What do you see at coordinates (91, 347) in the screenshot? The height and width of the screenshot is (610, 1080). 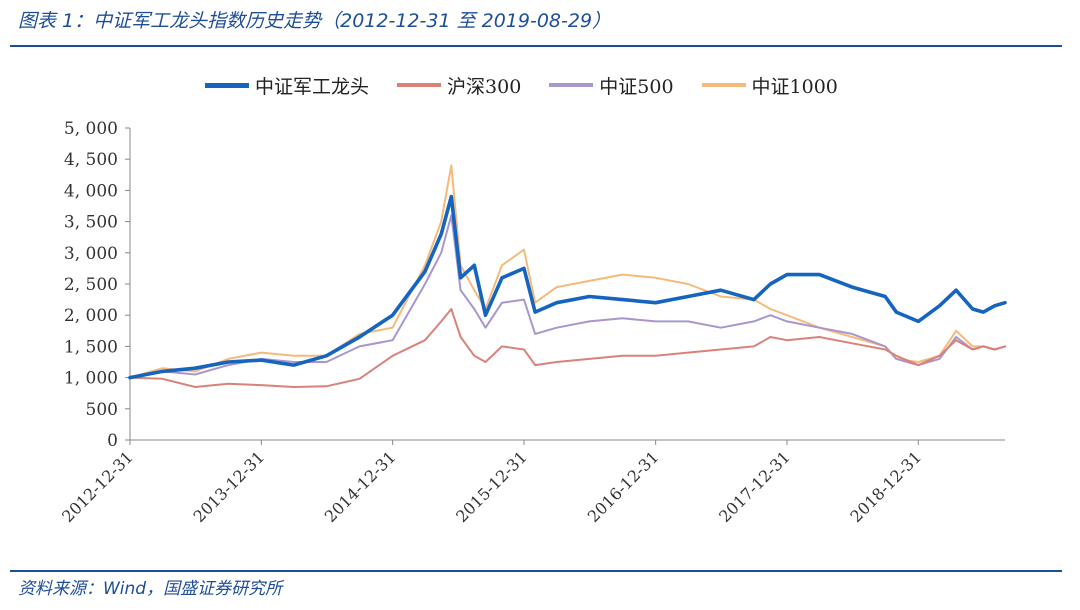 I see `y-tick-label: 1, 500` at bounding box center [91, 347].